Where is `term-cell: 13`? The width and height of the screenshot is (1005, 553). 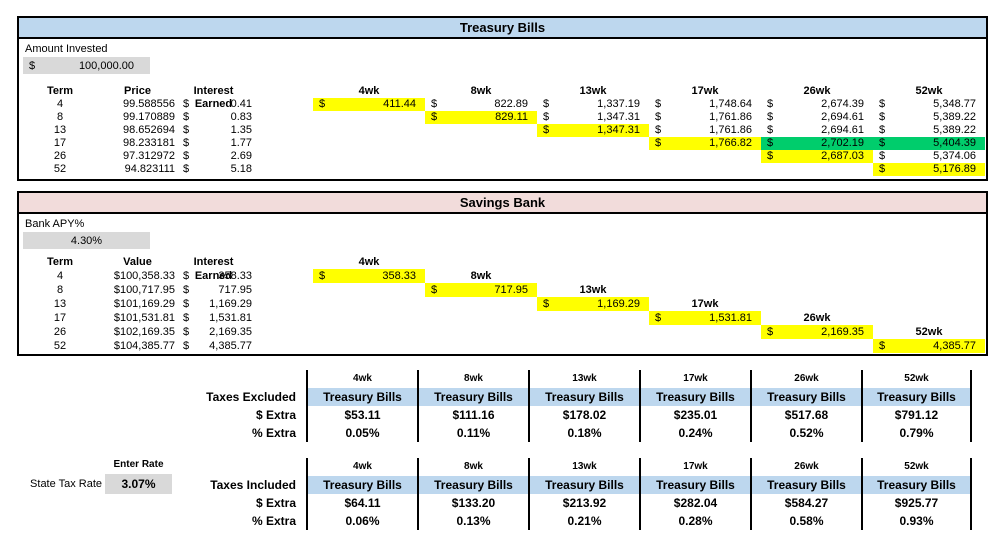
term-cell: 13 is located at coordinates (60, 130).